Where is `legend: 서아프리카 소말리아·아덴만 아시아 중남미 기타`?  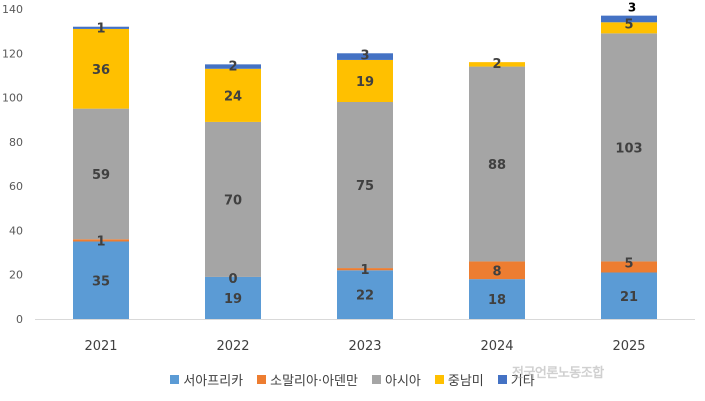 legend: 서아프리카 소말리아·아덴만 아시아 중남미 기타 is located at coordinates (352, 379).